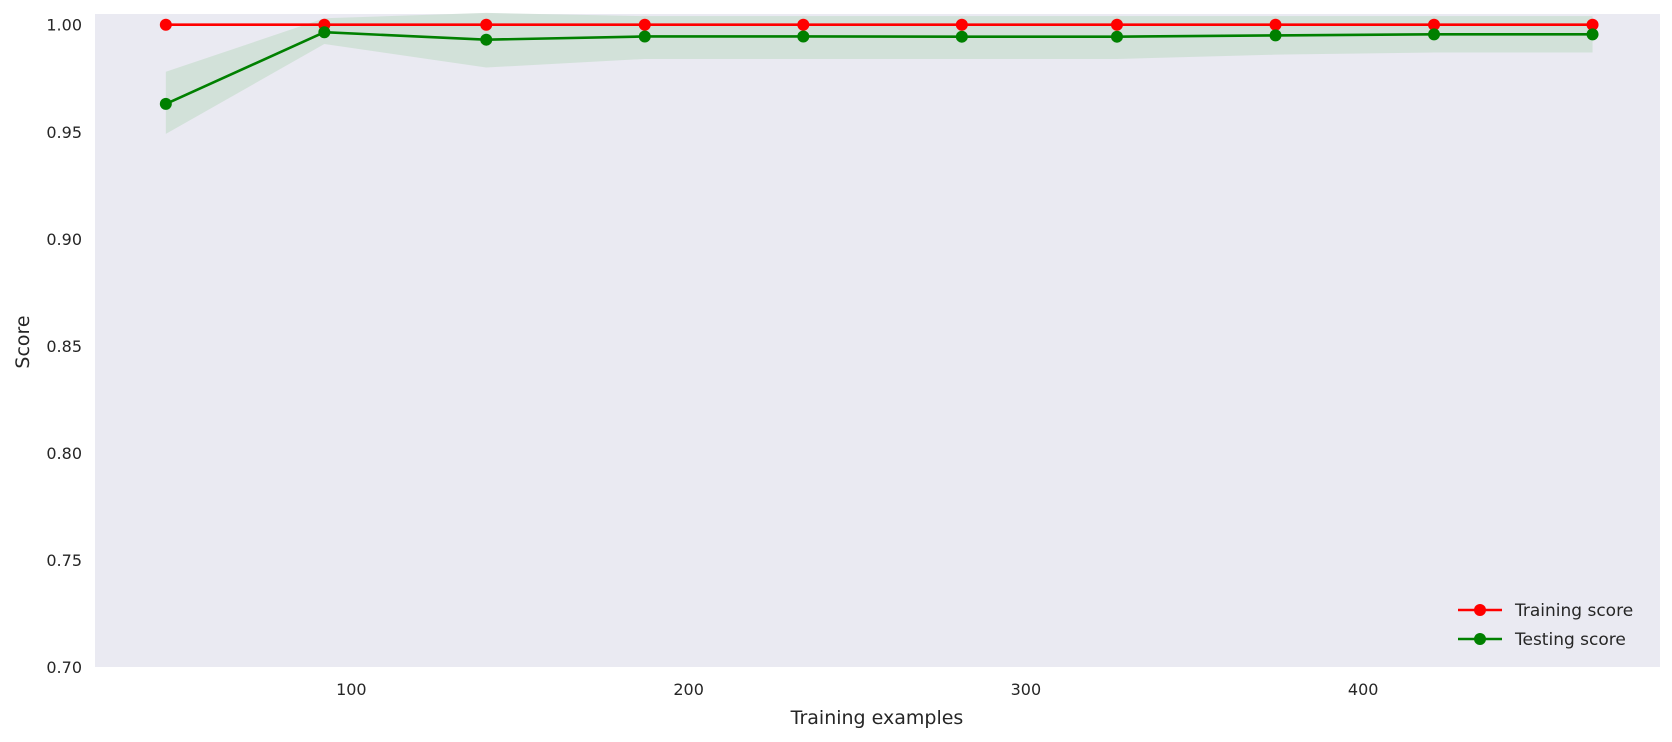 Image resolution: width=1672 pixels, height=742 pixels. I want to click on series-lines, so click(879, 64).